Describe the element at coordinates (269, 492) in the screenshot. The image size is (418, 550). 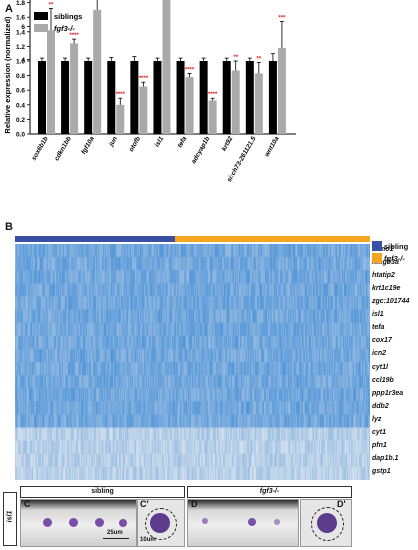
I see `mutant-header: fgf3-/-` at that location.